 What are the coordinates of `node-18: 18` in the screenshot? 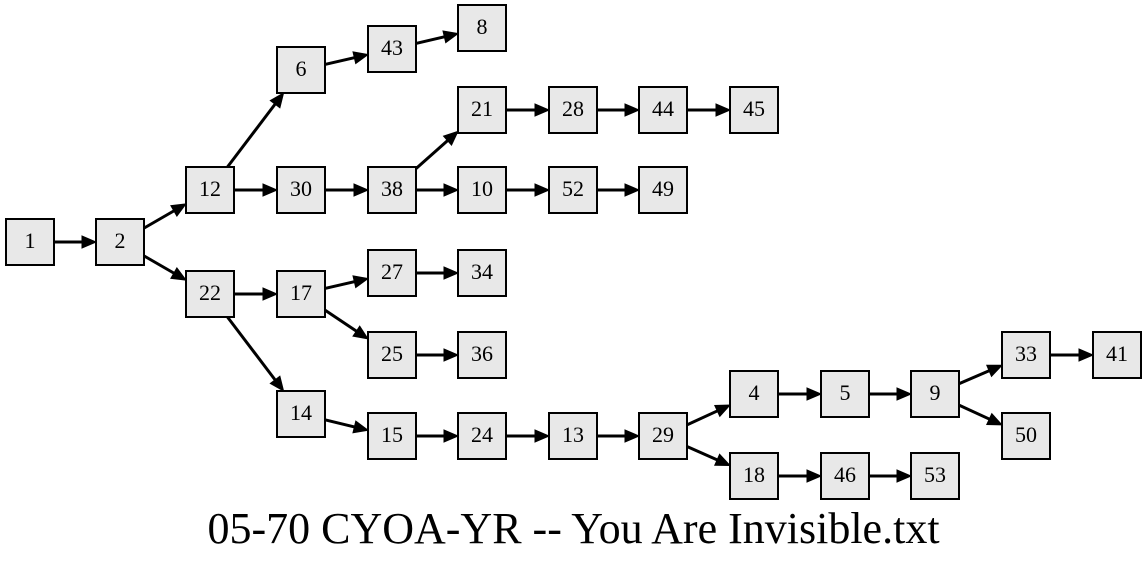 It's located at (754, 476).